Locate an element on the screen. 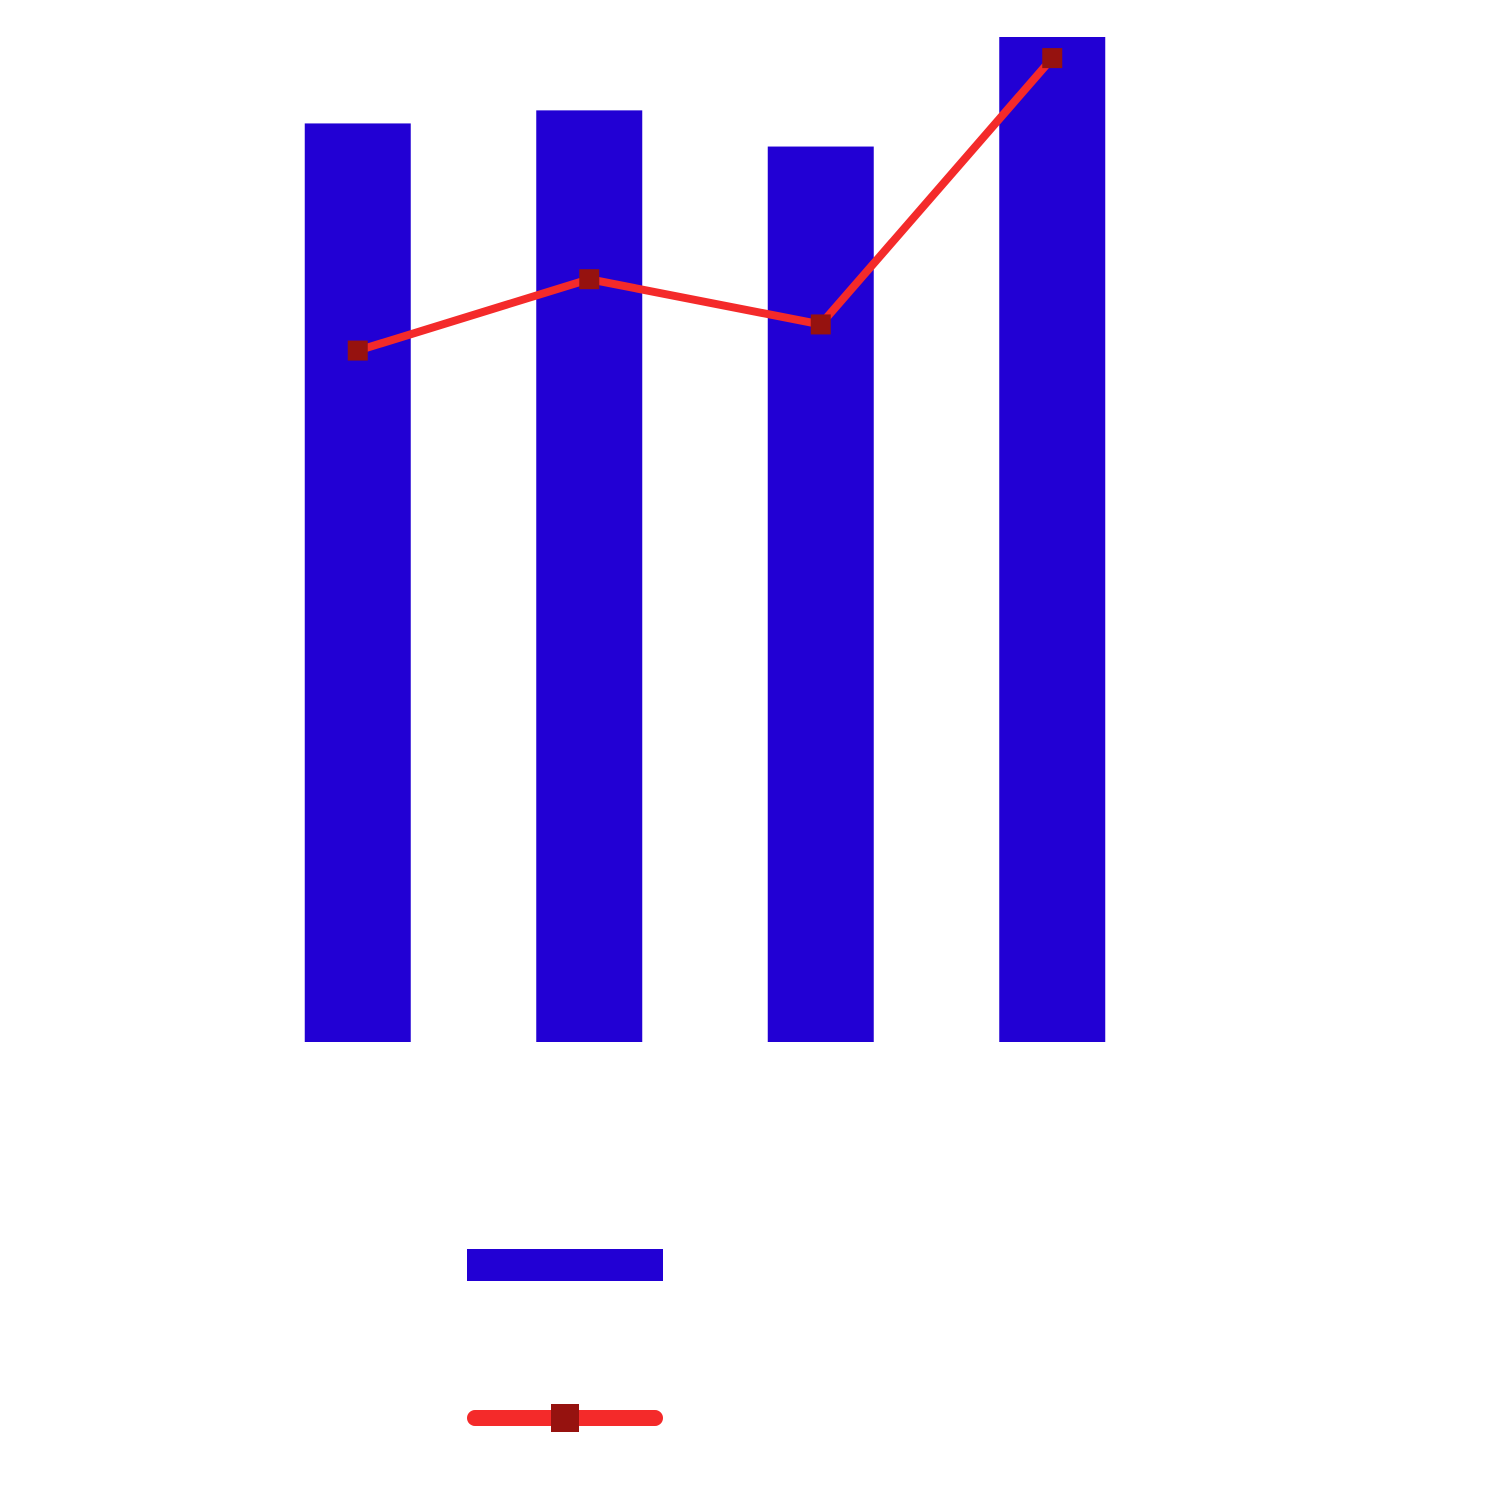  line-series is located at coordinates (705, 204).